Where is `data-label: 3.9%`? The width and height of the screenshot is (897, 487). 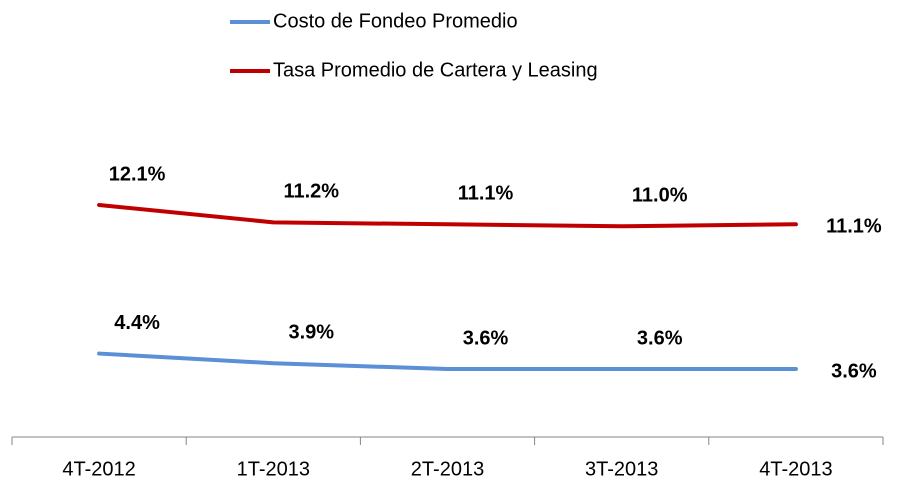 data-label: 3.9% is located at coordinates (312, 332).